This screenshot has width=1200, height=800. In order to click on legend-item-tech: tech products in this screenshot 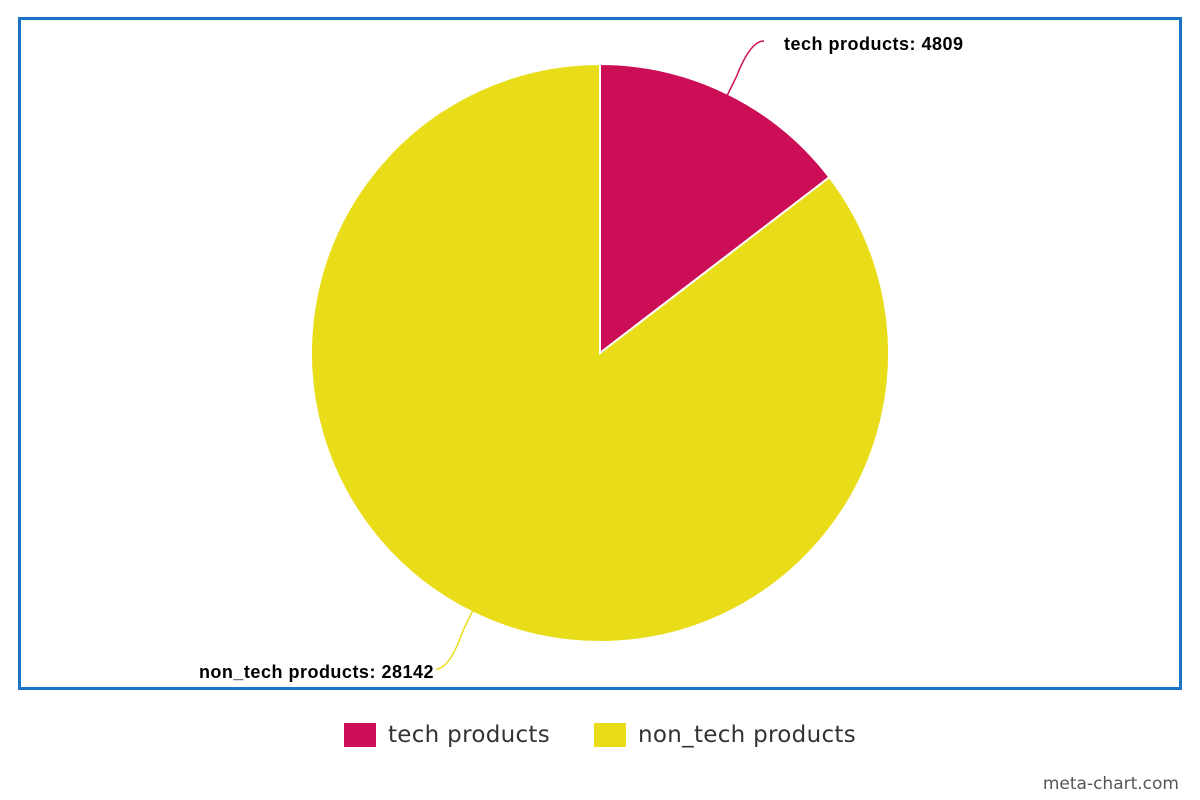, I will do `click(447, 735)`.